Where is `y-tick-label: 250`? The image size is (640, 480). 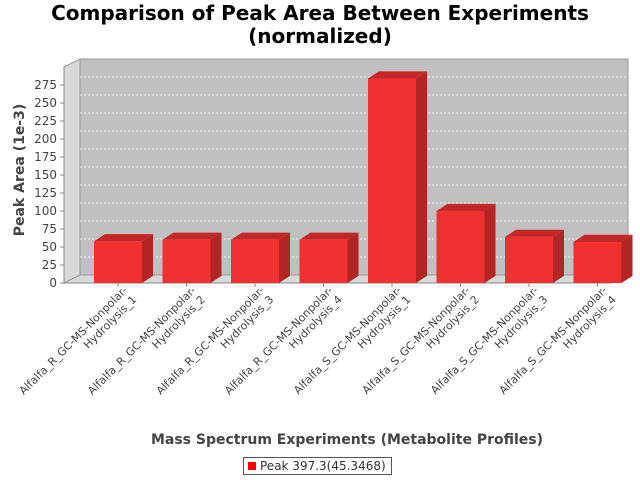
y-tick-label: 250 is located at coordinates (45, 103).